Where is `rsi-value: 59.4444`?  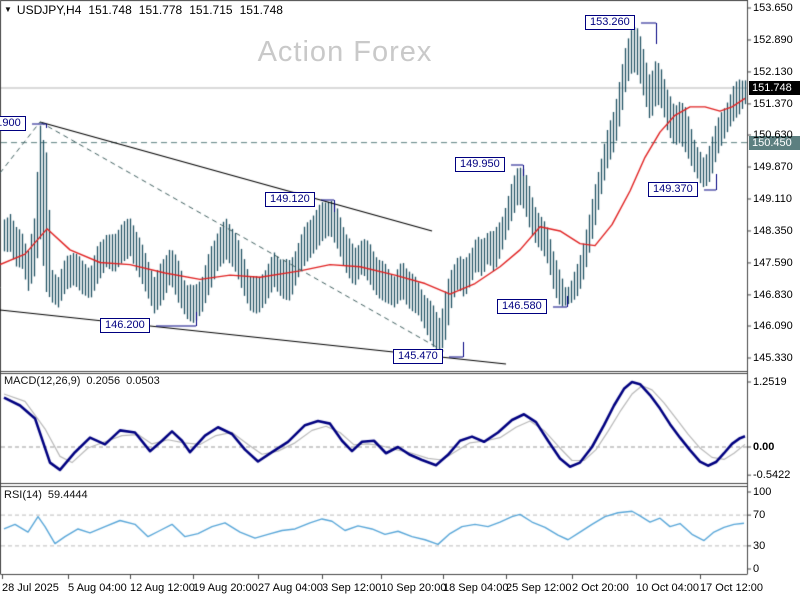
rsi-value: 59.4444 is located at coordinates (67, 495).